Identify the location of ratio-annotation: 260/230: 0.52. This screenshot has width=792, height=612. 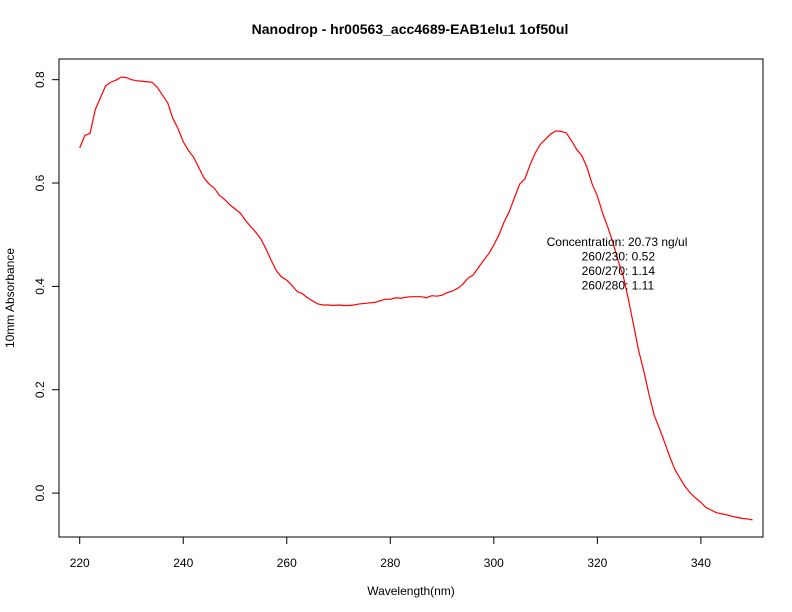
(619, 257).